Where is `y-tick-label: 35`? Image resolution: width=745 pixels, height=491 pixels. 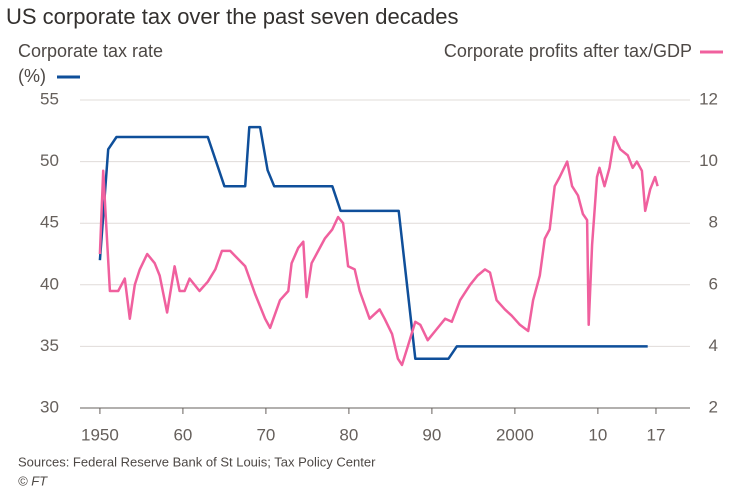 y-tick-label: 35 is located at coordinates (49, 345).